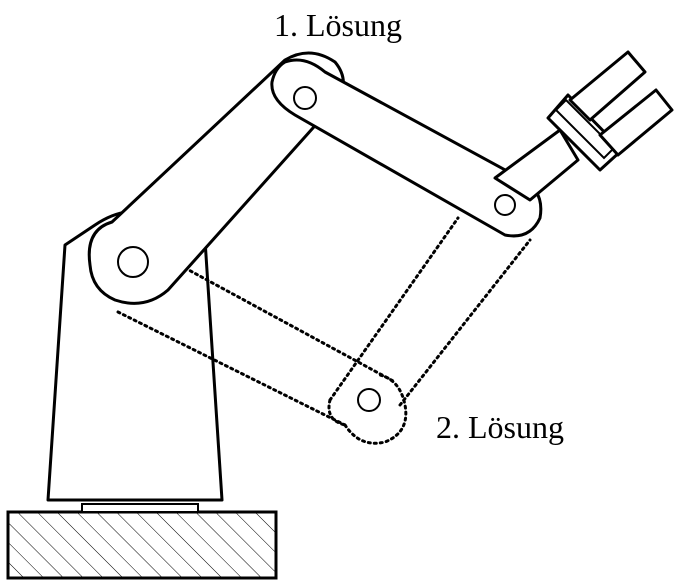  What do you see at coordinates (338, 25) in the screenshot?
I see `label-solution-1: 1. Lösung` at bounding box center [338, 25].